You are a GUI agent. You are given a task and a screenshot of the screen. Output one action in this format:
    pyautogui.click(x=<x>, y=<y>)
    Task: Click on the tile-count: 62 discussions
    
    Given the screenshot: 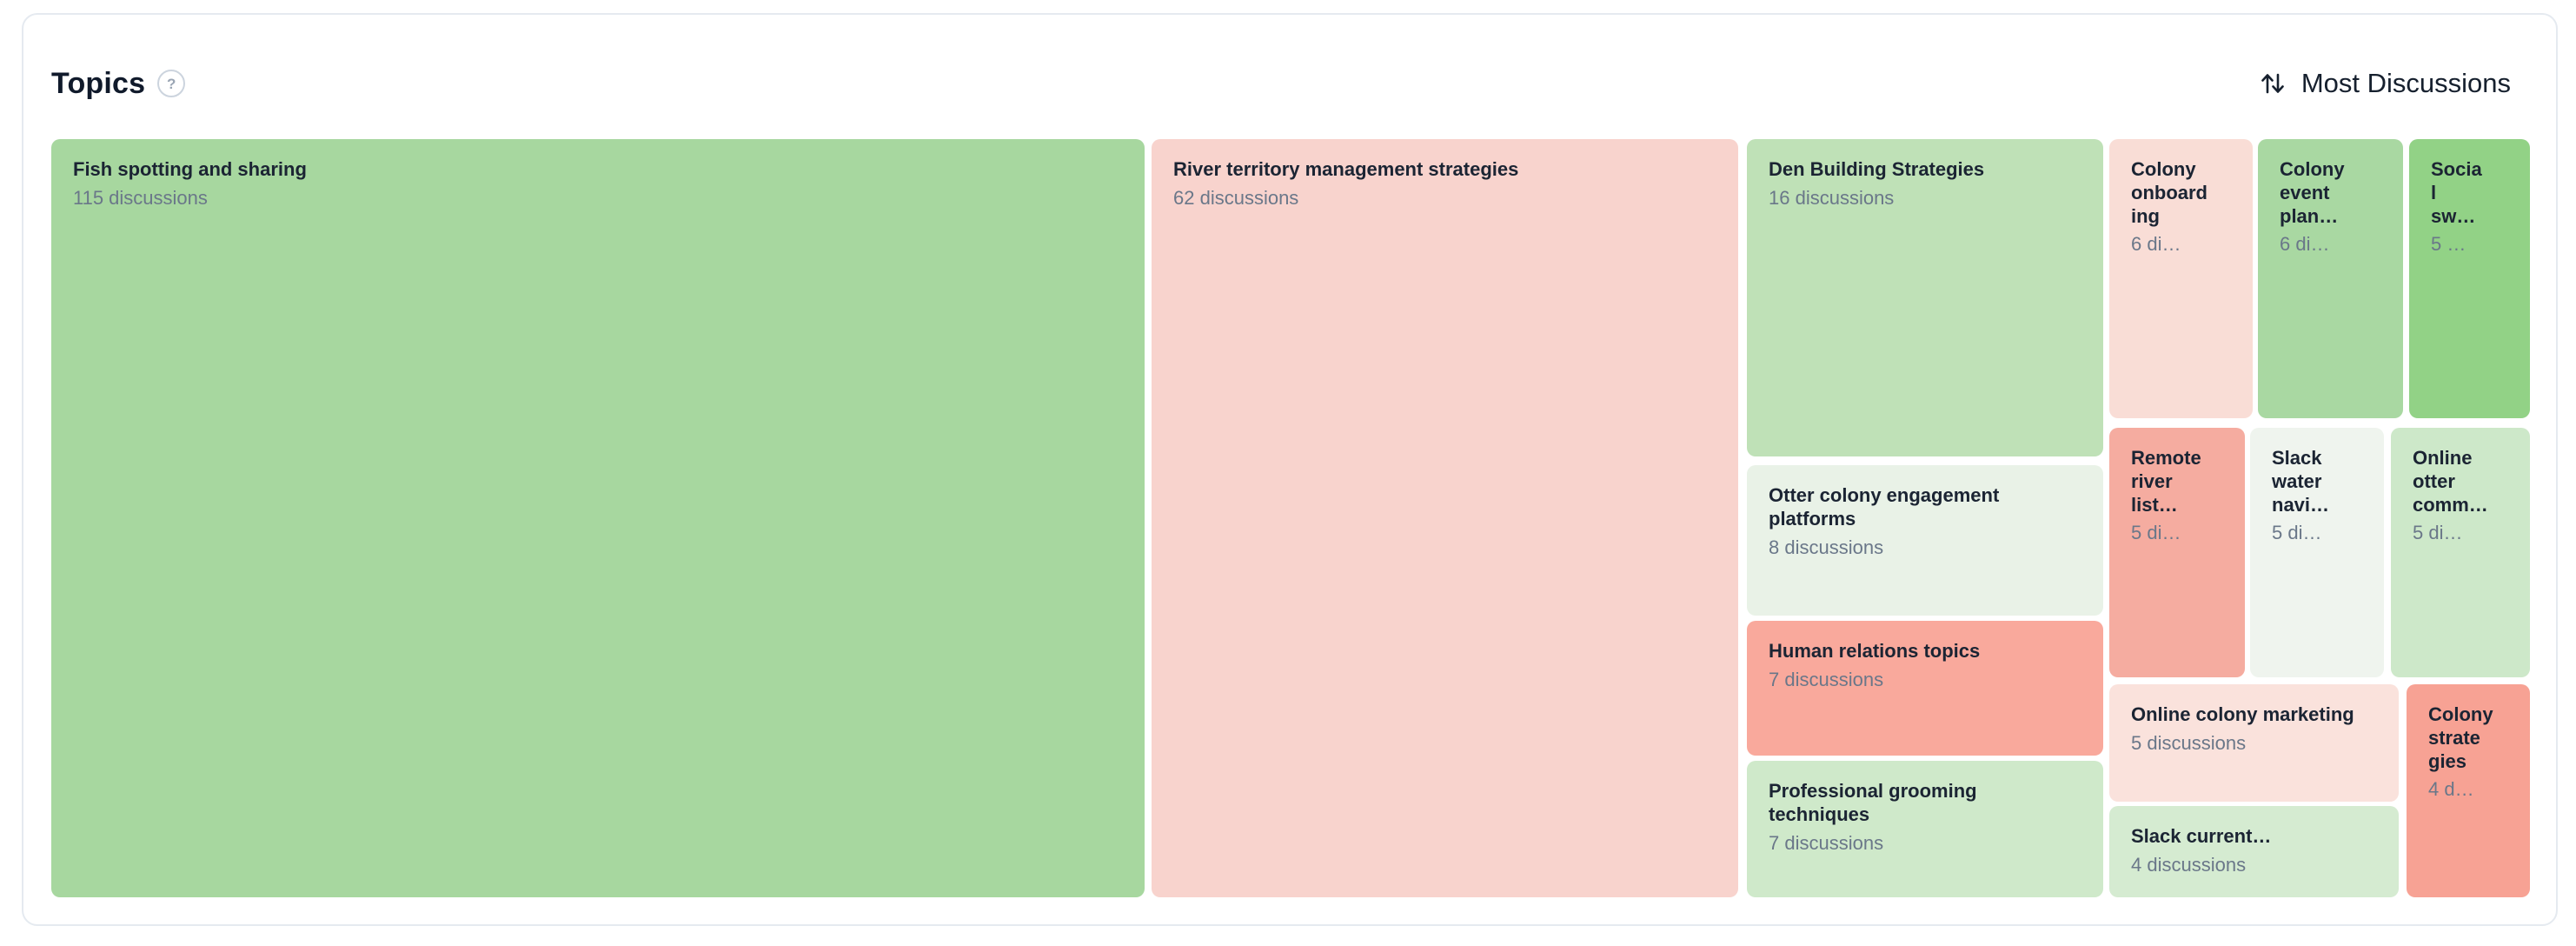 What is the action you would take?
    pyautogui.click(x=1236, y=197)
    